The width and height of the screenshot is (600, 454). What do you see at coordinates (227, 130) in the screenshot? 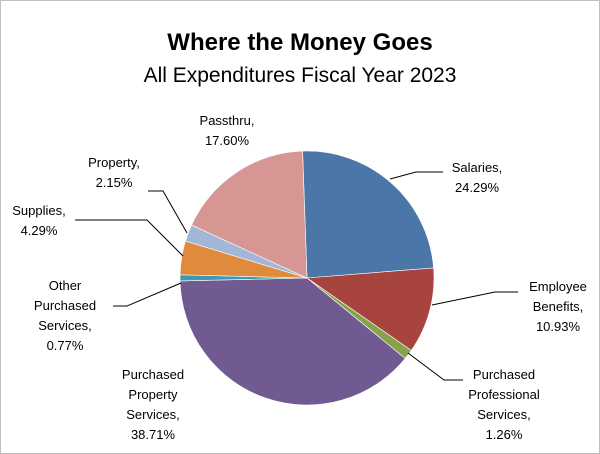
I see `slice-label: Passthru, 17.60%` at bounding box center [227, 130].